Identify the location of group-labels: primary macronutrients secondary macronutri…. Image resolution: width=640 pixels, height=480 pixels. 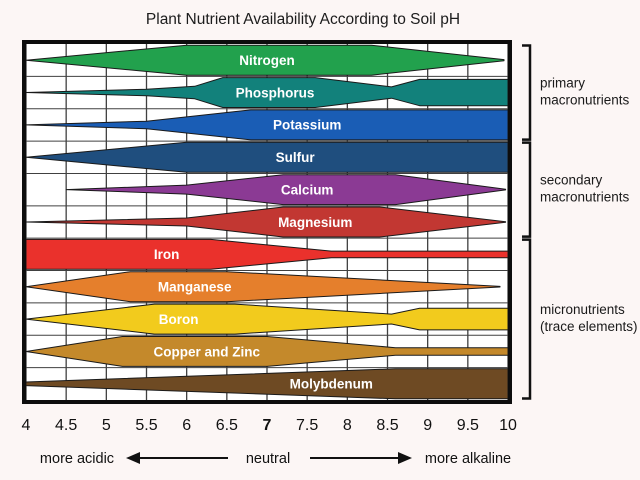
(589, 205).